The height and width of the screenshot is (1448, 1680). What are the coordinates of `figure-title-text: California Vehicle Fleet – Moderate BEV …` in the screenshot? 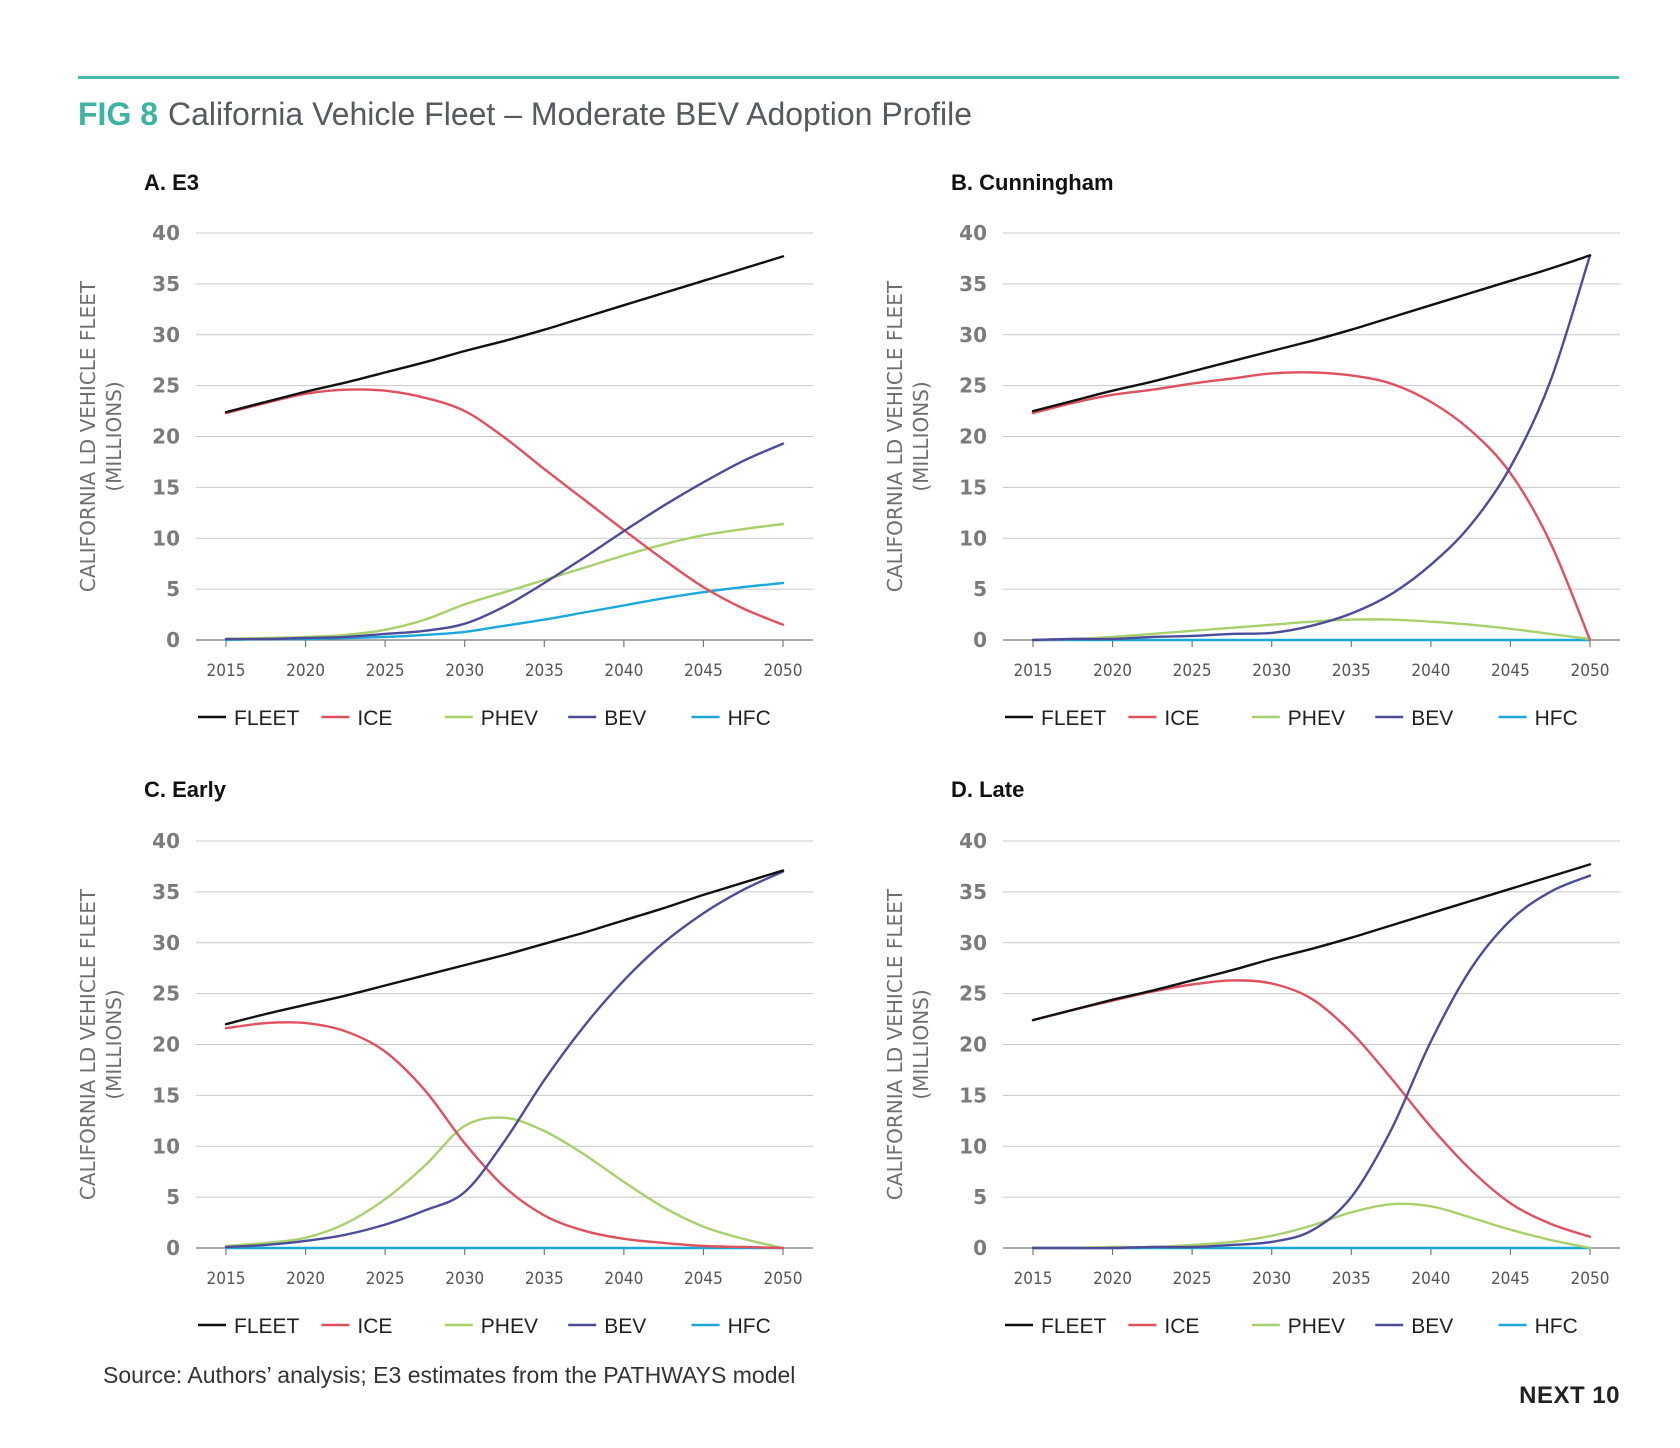 It's located at (570, 114).